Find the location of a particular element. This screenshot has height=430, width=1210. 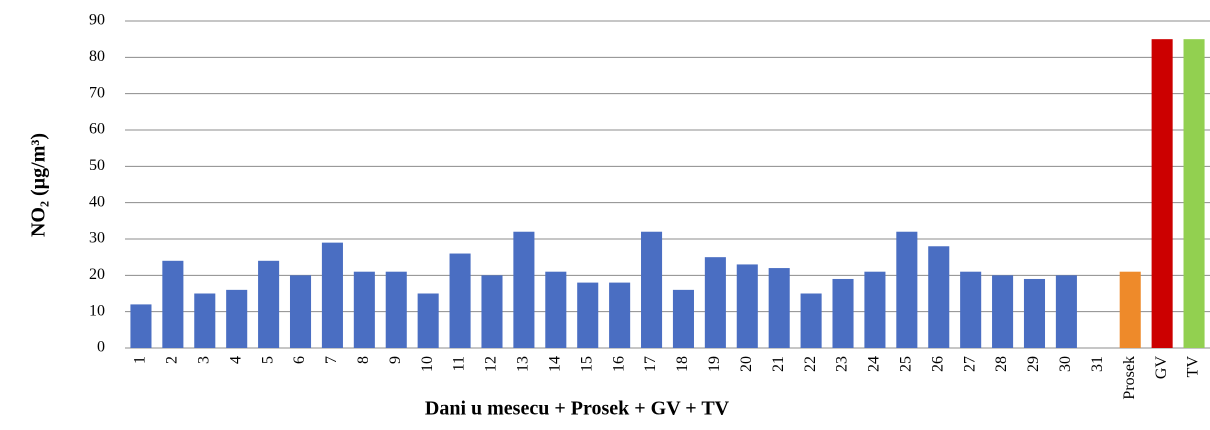

x-tick-label: 15 is located at coordinates (586, 364).